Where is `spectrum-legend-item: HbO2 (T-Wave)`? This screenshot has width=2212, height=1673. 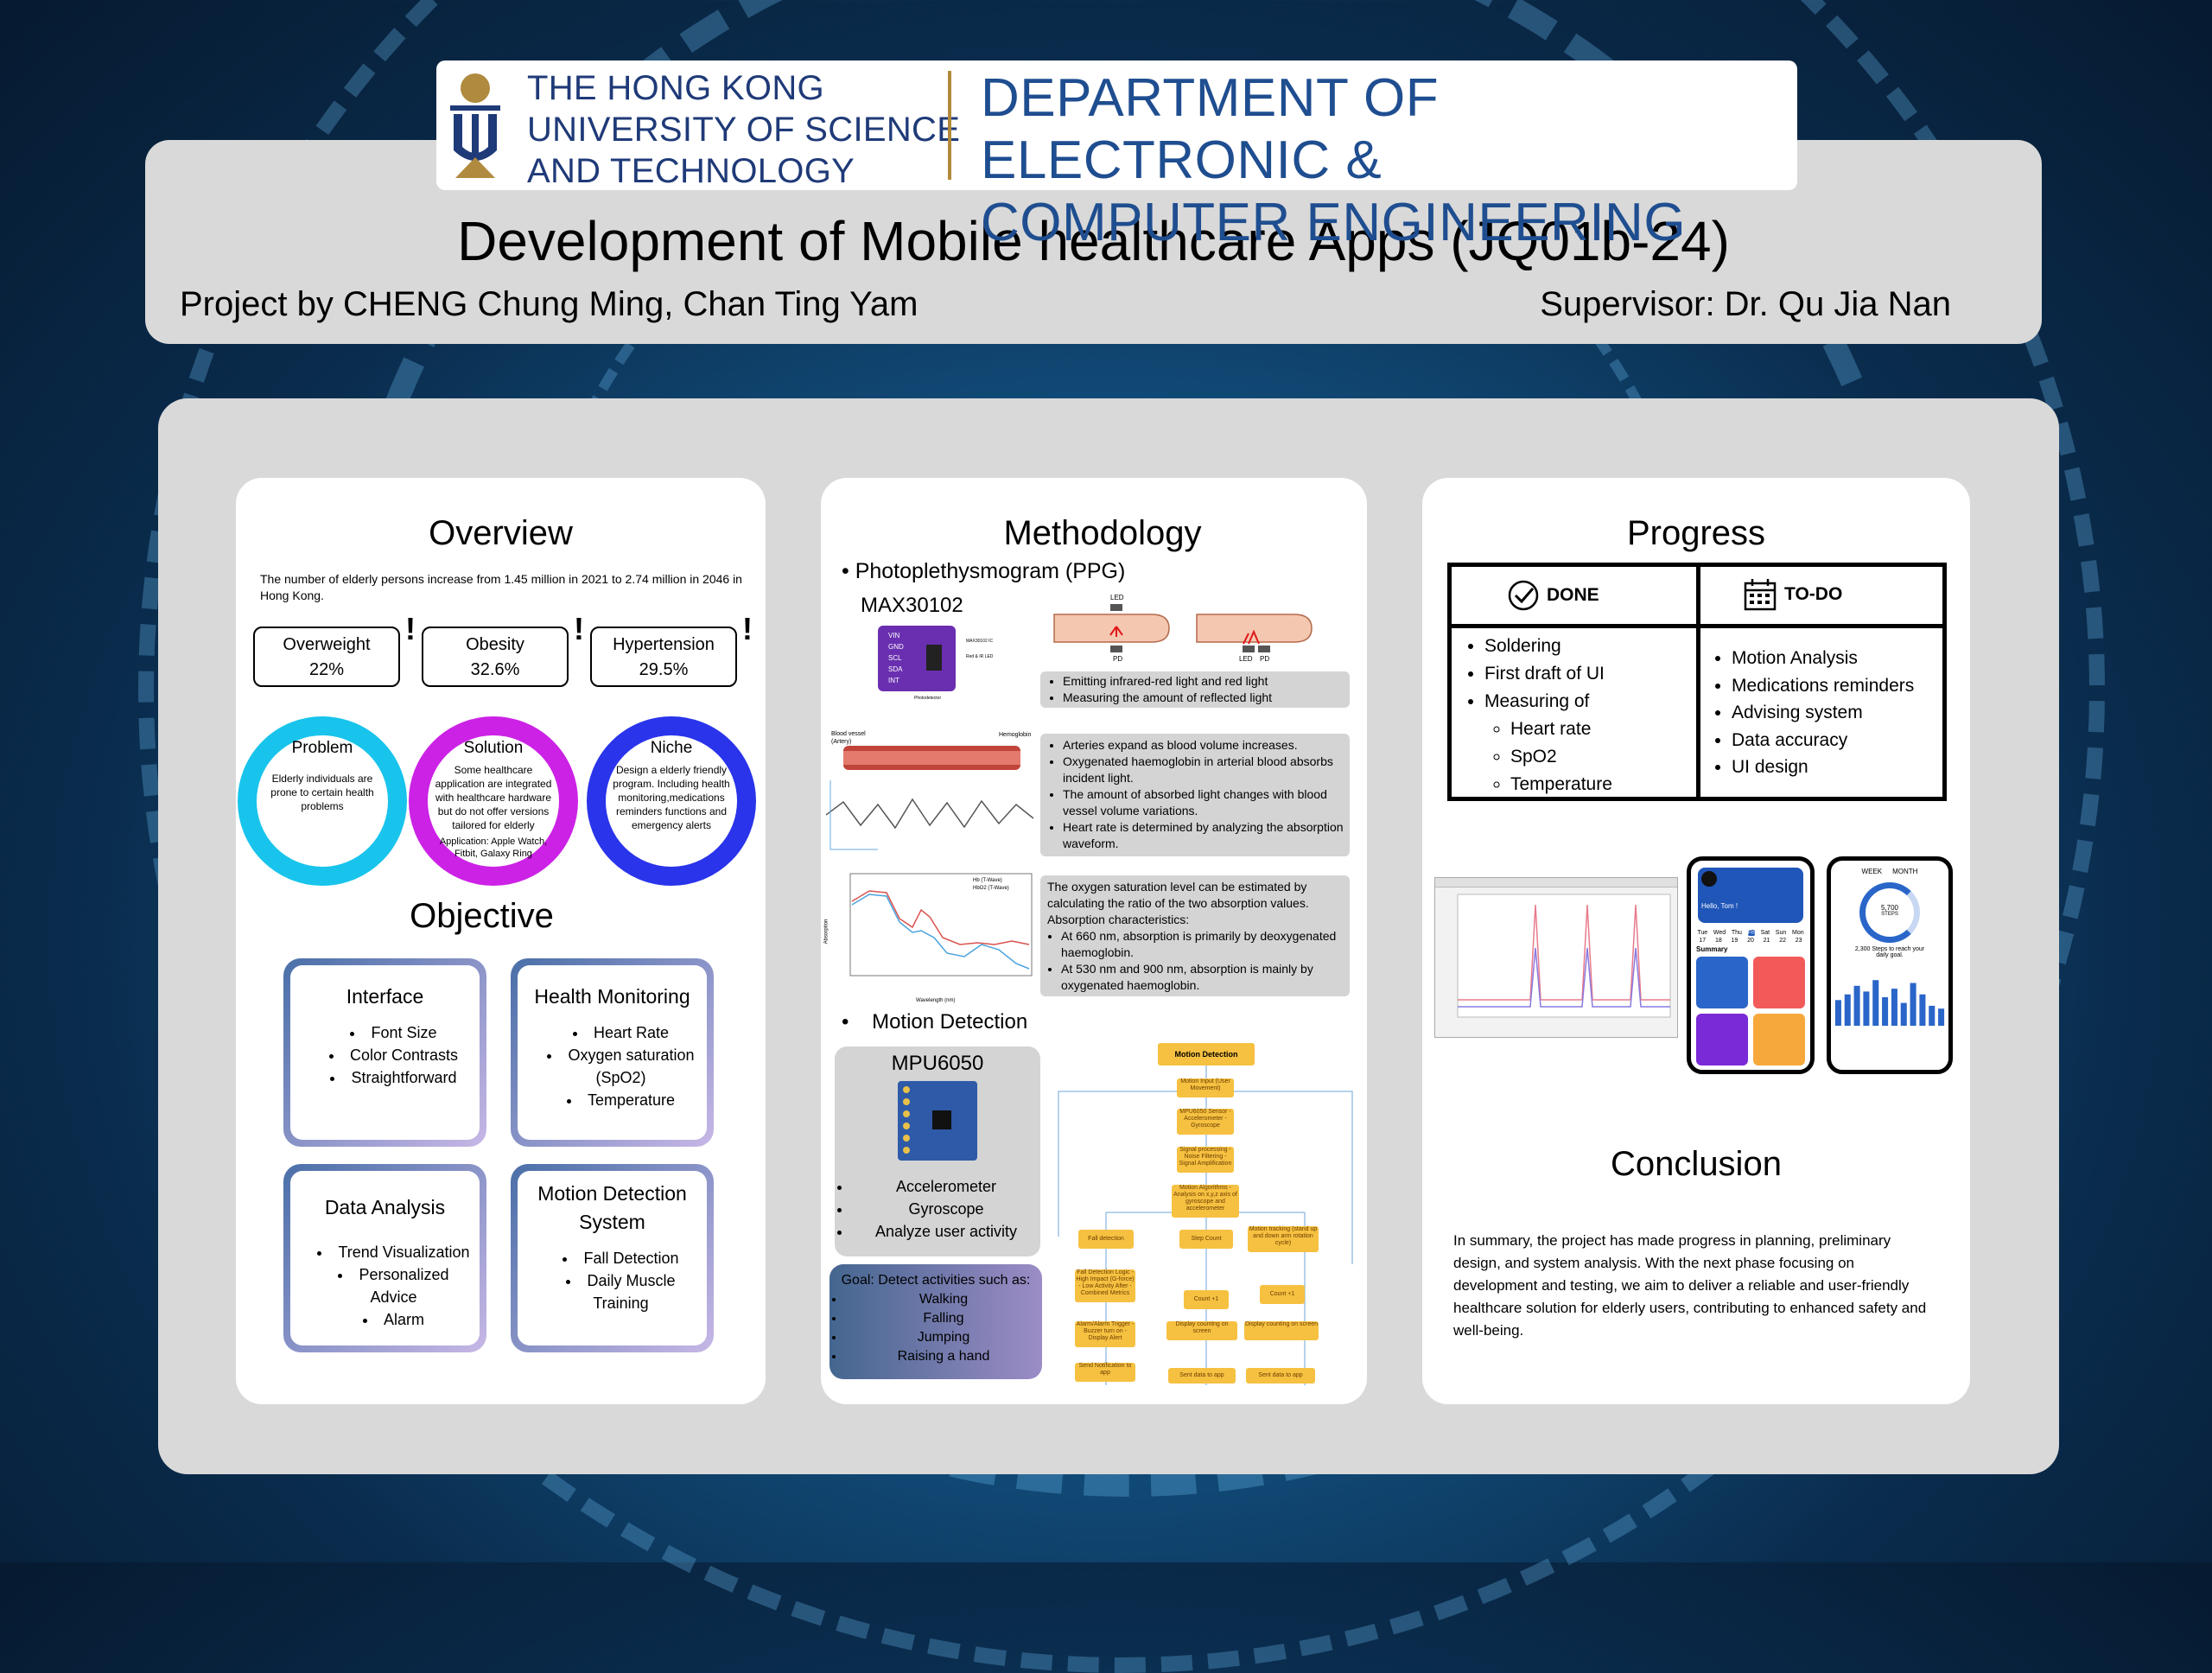 spectrum-legend-item: HbO2 (T-Wave) is located at coordinates (991, 888).